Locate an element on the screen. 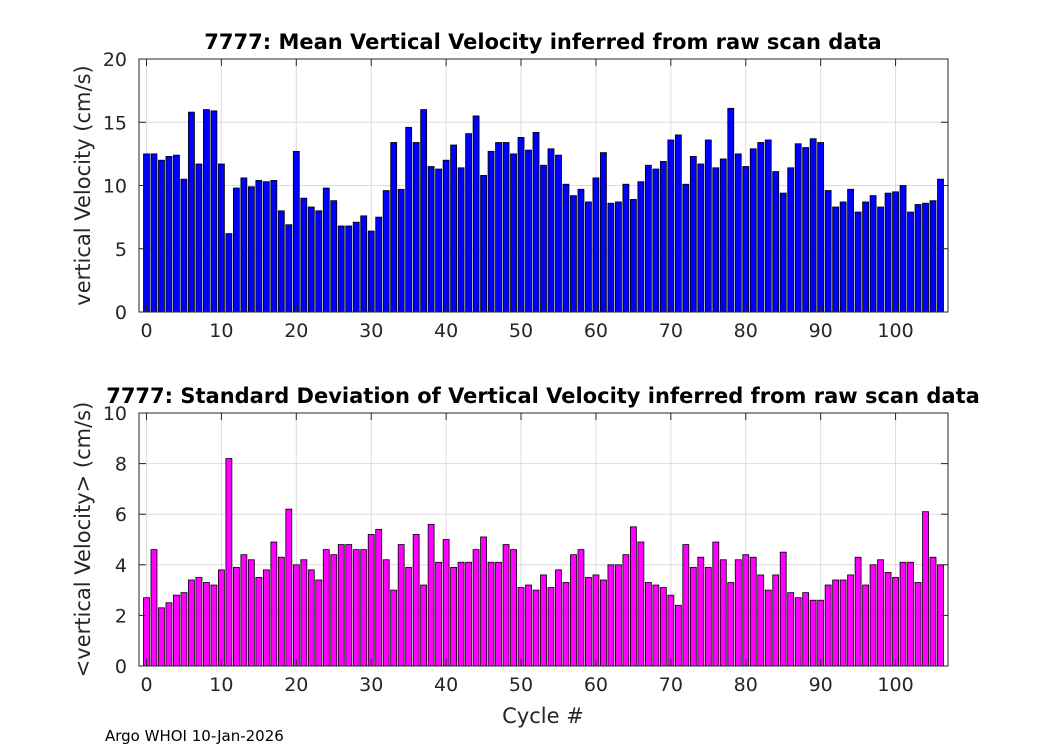 The width and height of the screenshot is (1050, 750). x-axis-label: Cycle # is located at coordinates (543, 716).